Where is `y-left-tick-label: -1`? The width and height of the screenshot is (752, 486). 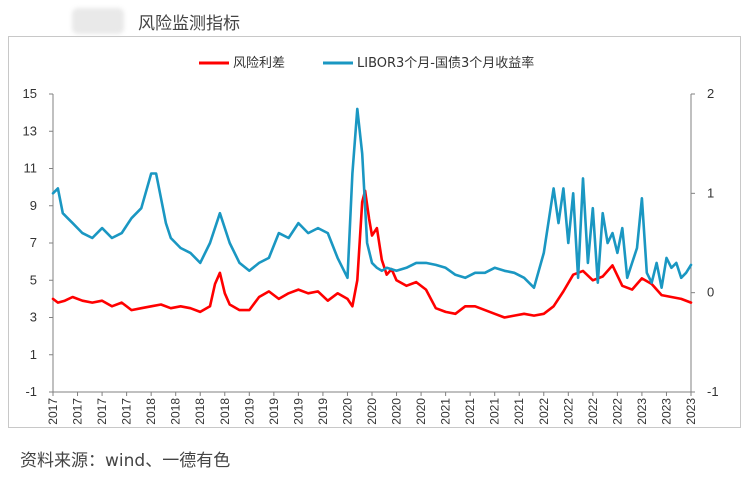
y-left-tick-label: -1 is located at coordinates (31, 391).